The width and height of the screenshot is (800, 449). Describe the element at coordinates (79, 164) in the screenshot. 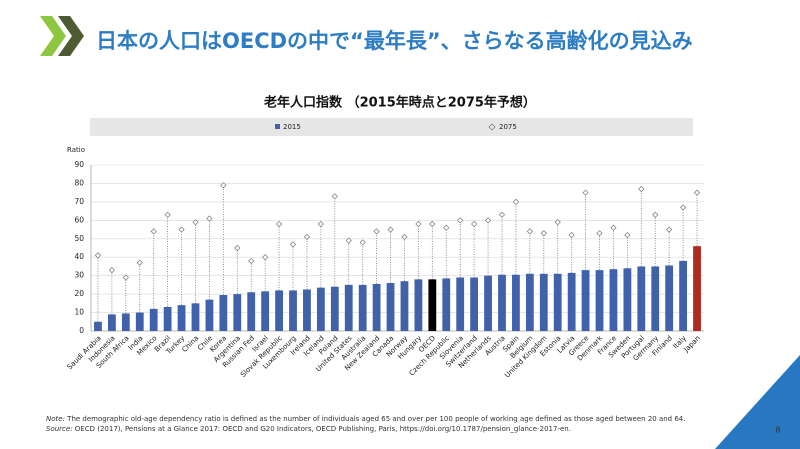

I see `y-tick-label: 90` at that location.